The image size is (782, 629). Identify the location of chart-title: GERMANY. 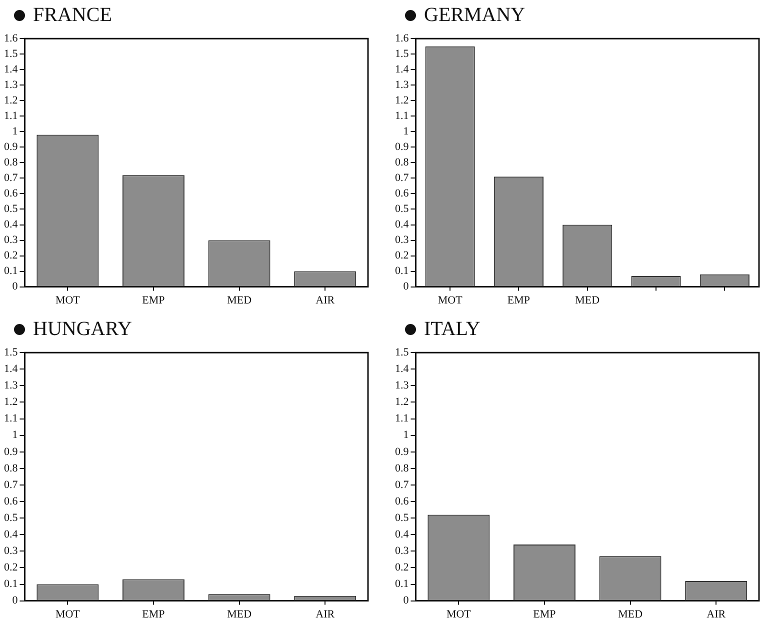
(475, 15).